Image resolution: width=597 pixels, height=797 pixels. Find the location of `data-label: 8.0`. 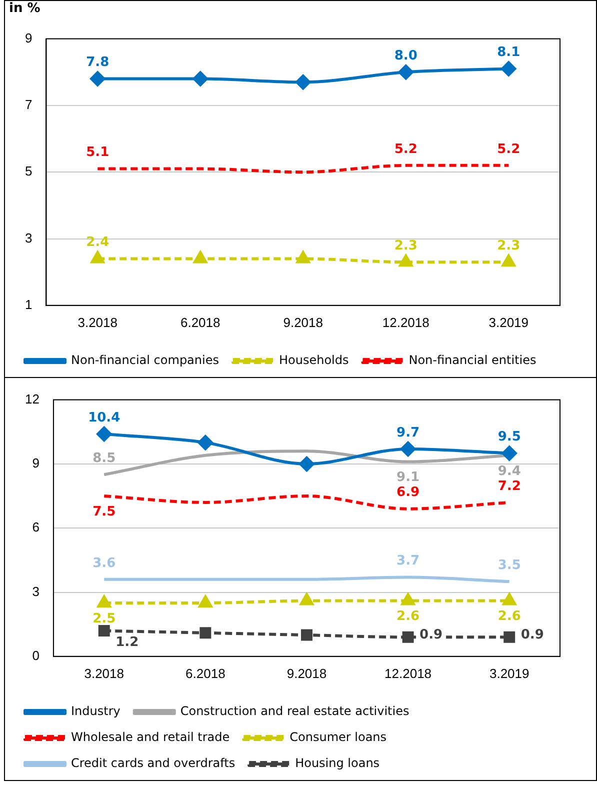

data-label: 8.0 is located at coordinates (406, 56).